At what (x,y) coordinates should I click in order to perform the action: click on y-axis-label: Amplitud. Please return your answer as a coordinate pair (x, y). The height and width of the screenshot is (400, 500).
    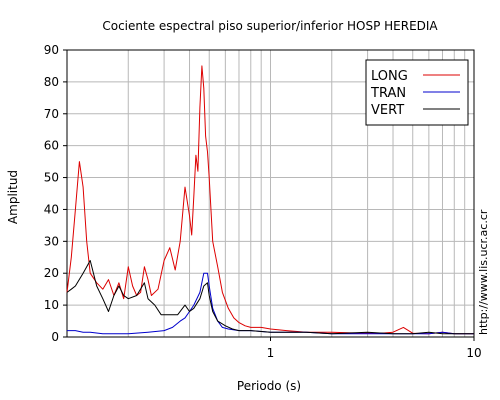
    Looking at the image, I should click on (13, 197).